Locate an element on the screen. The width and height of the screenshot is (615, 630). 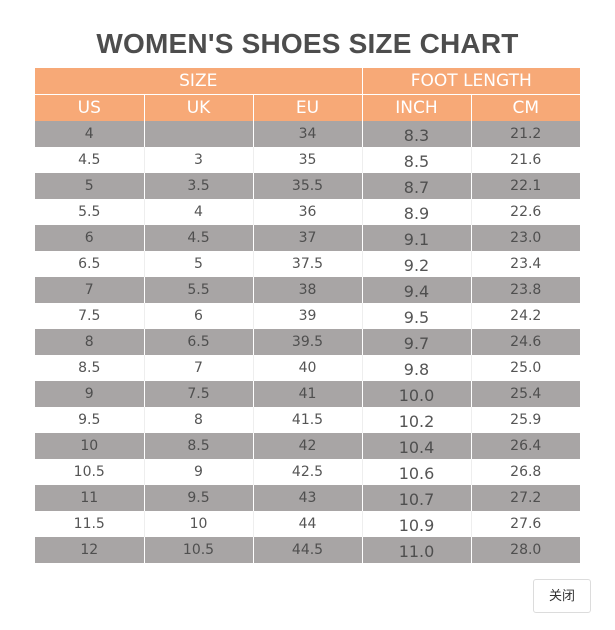
cell-eu: 37.5 is located at coordinates (307, 264).